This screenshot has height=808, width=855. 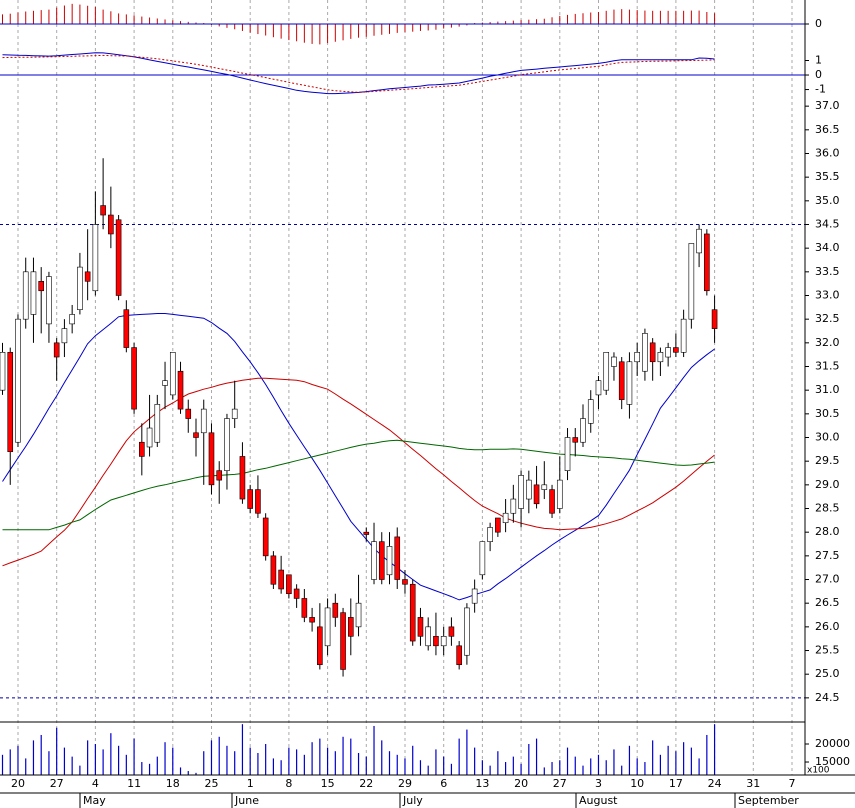 What do you see at coordinates (366, 783) in the screenshot?
I see `x-tick-label: 22` at bounding box center [366, 783].